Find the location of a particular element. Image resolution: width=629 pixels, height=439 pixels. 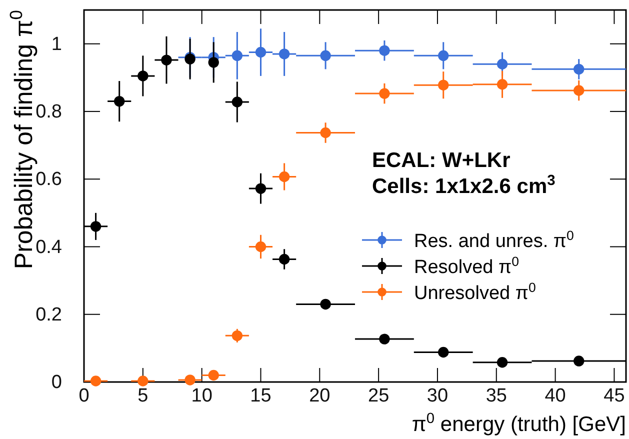

legend-label: Resolved π$^{0}$ is located at coordinates (467, 266).